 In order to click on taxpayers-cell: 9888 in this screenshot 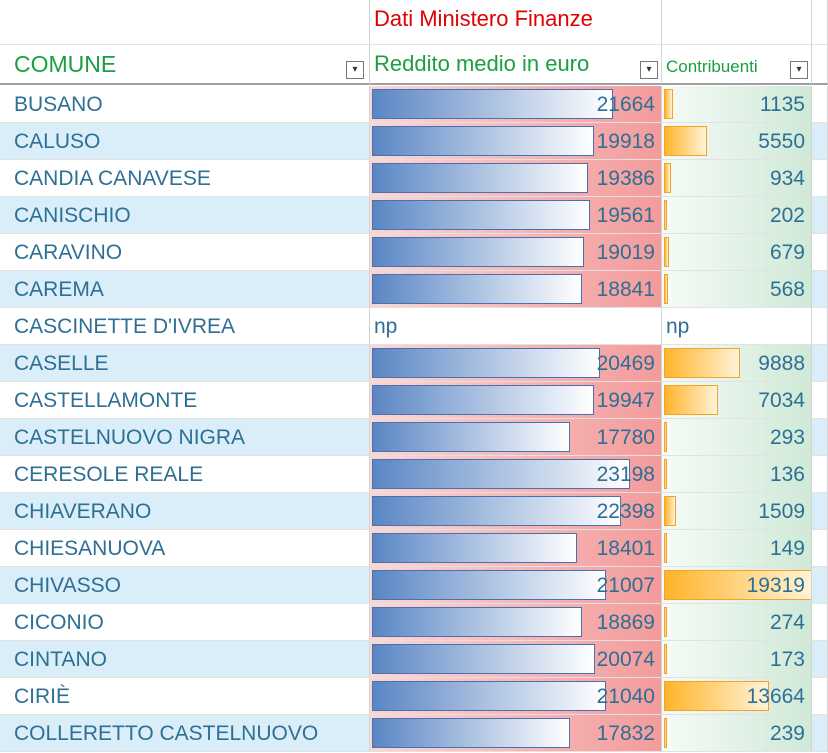, I will do `click(737, 363)`.